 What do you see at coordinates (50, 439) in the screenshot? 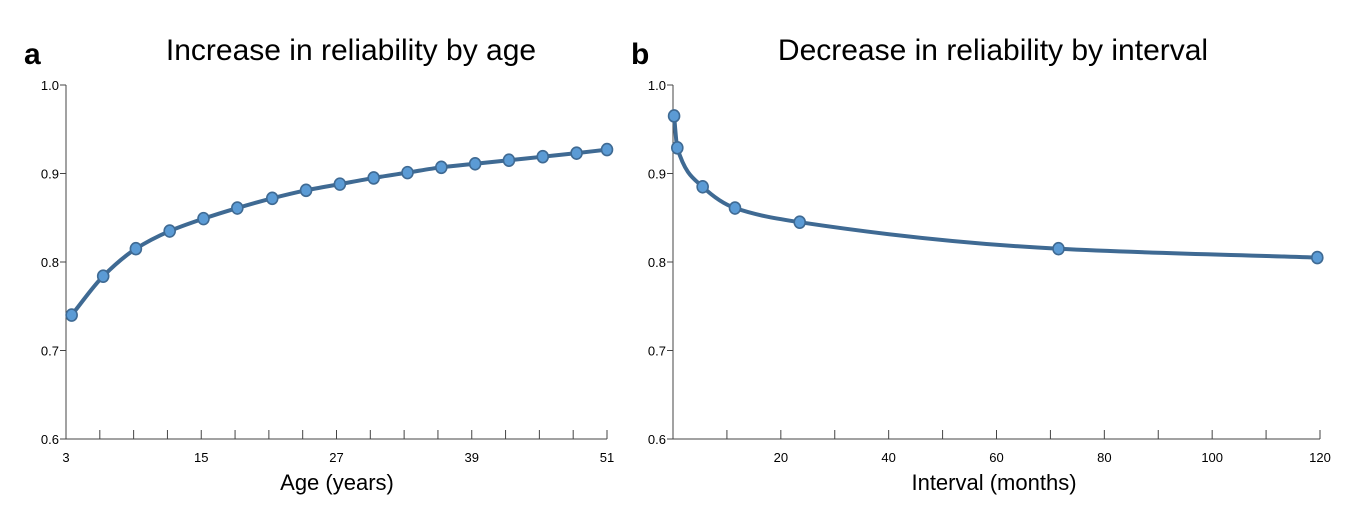
I see `panel-a-y-tick-label: 0.6` at bounding box center [50, 439].